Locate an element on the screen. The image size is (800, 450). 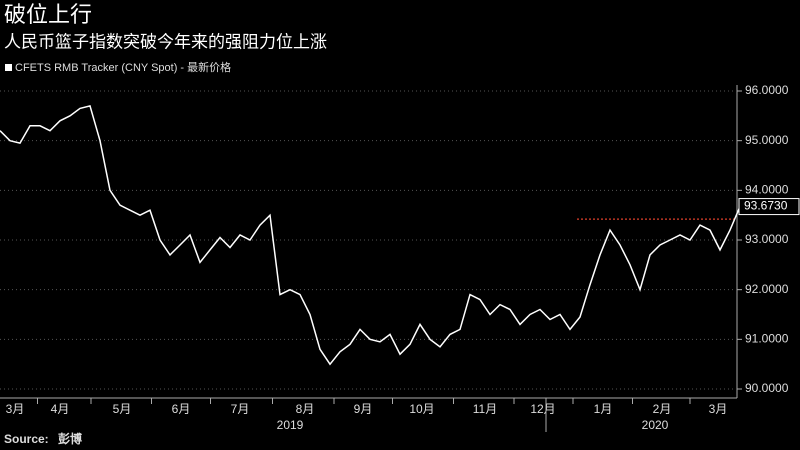
y-tick-label: 91.0000 is located at coordinates (767, 339).